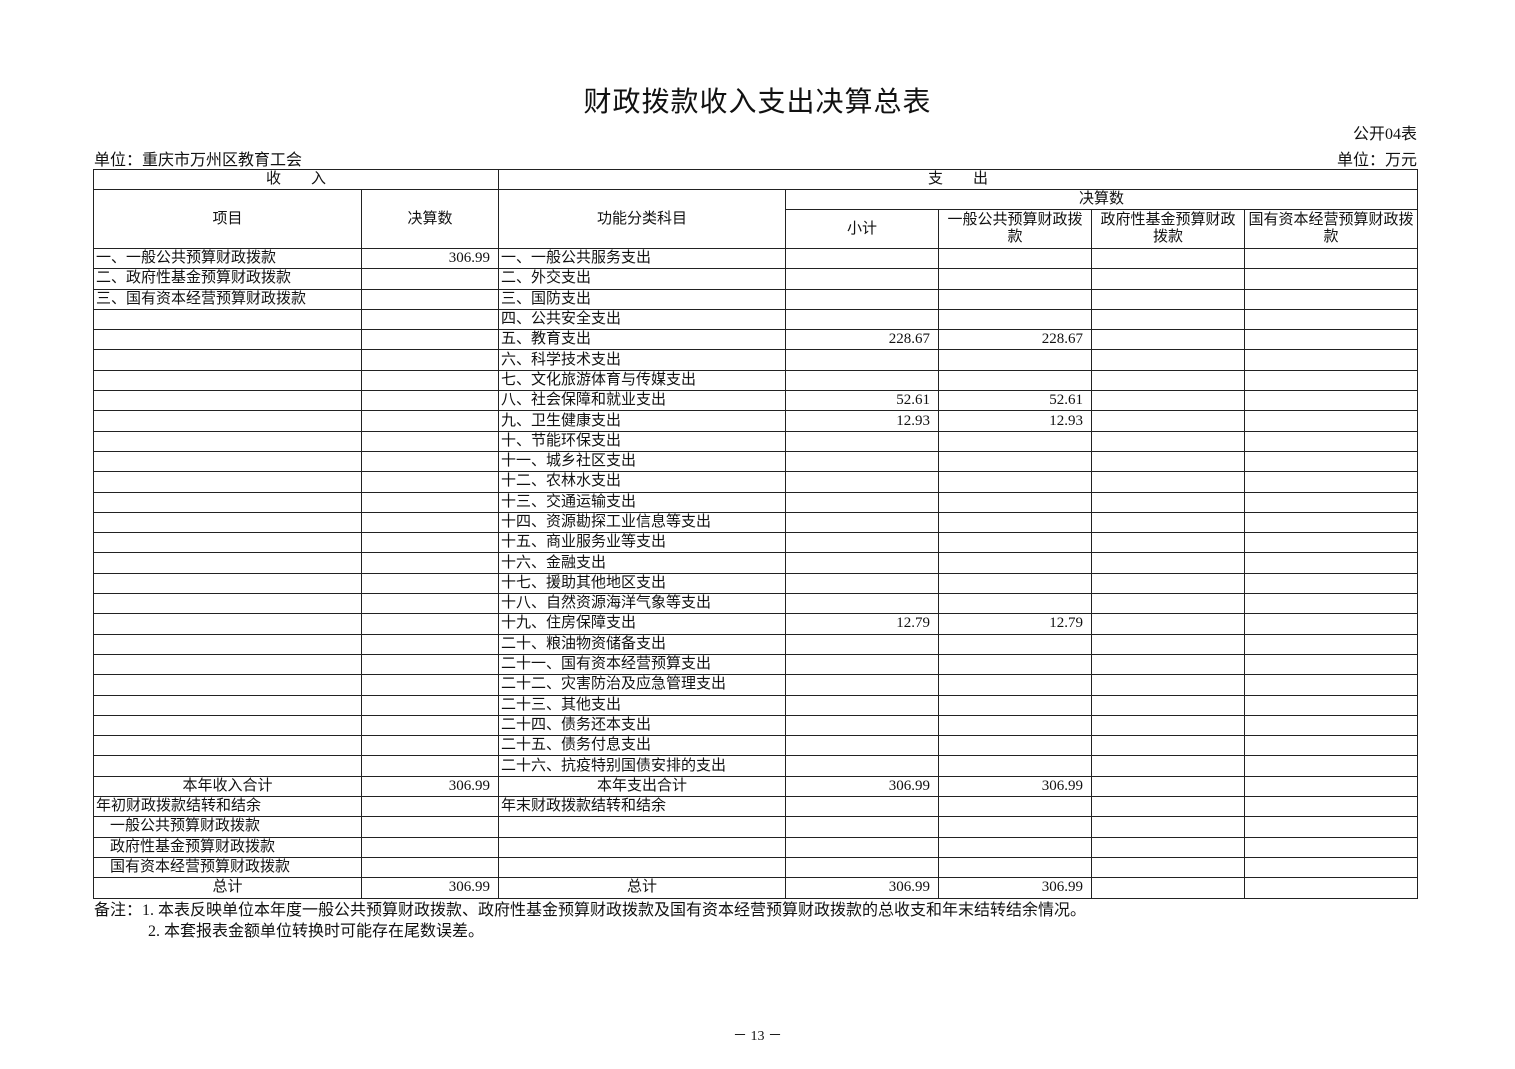  What do you see at coordinates (755, 644) in the screenshot?
I see `table-row: 二十、粮油物资储备支出` at bounding box center [755, 644].